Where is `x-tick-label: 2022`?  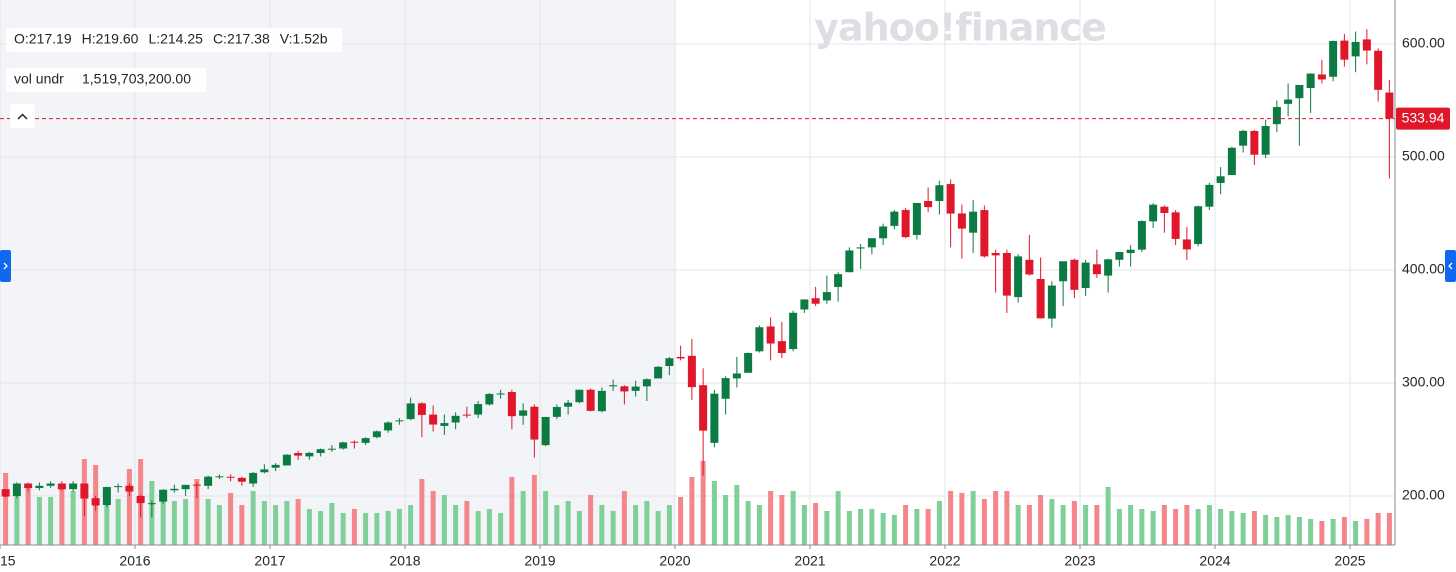 x-tick-label: 2022 is located at coordinates (944, 561).